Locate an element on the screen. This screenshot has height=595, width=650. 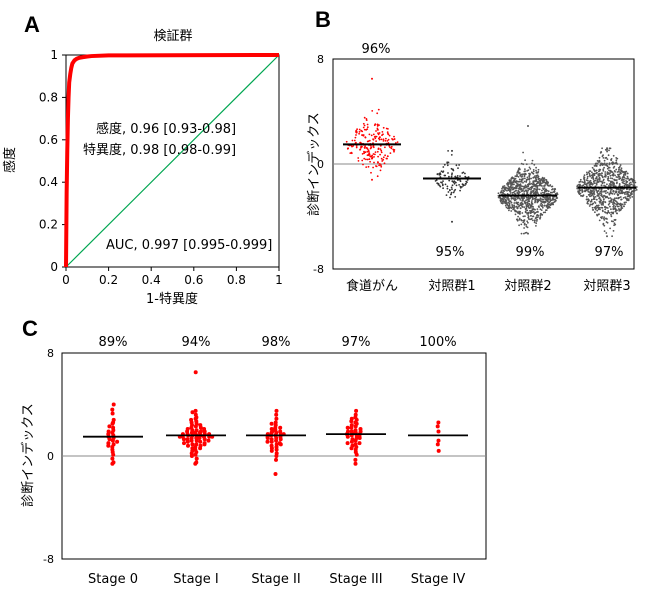
b-y-tick-label: -8 is located at coordinates (318, 269).